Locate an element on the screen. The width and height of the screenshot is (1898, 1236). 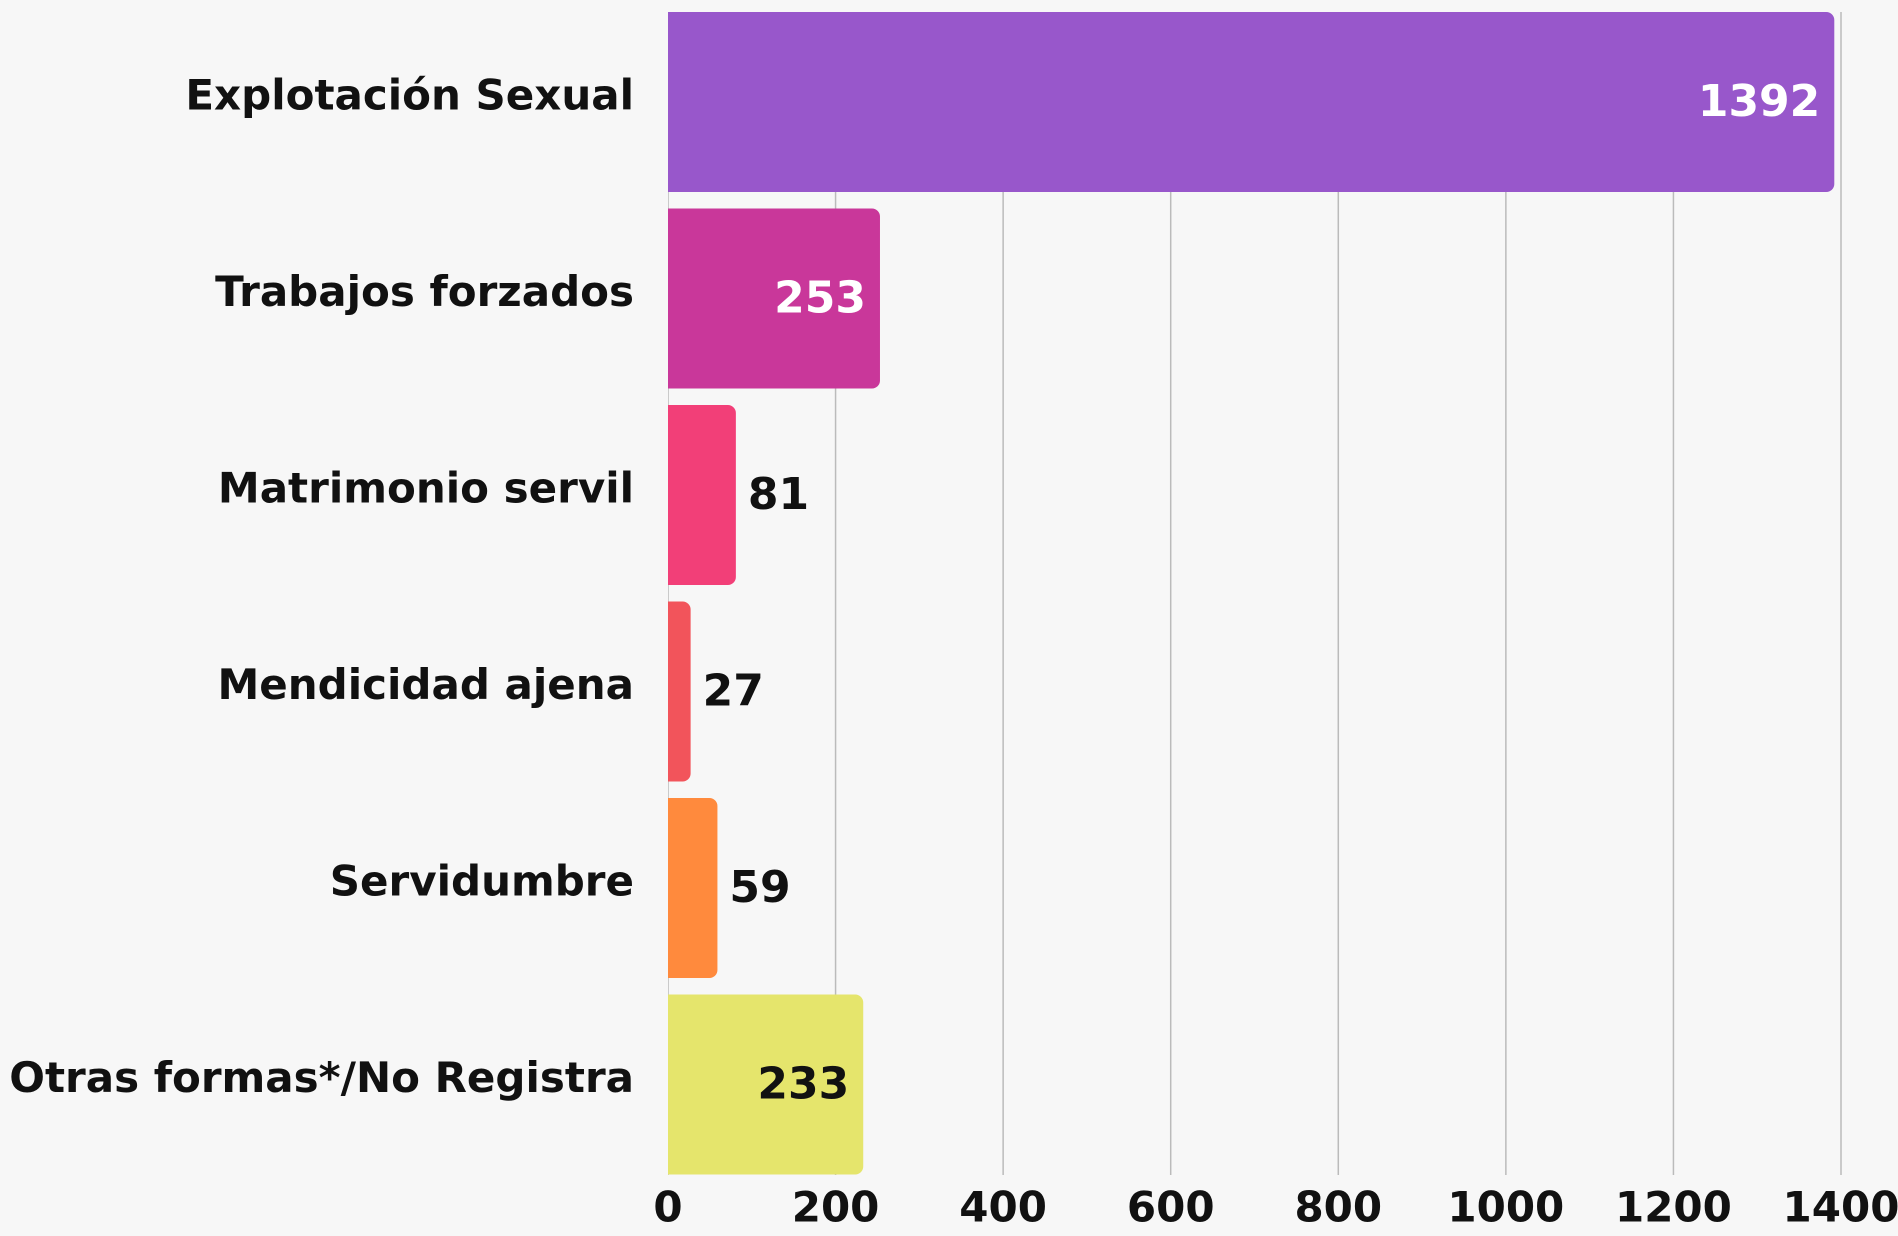
value-label: 233 is located at coordinates (803, 1084).